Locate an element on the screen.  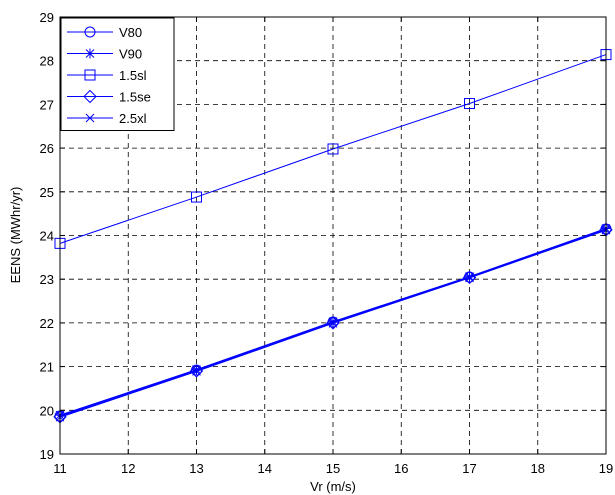
y-tick-label: 22 is located at coordinates (47, 323).